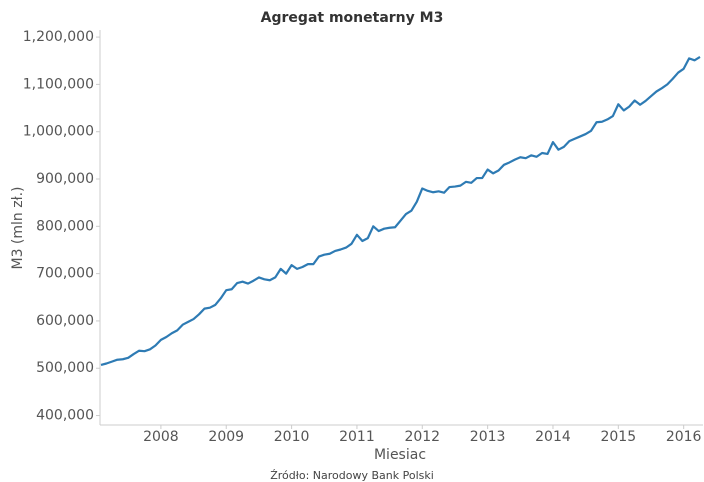 This screenshot has width=704, height=482. Describe the element at coordinates (226, 437) in the screenshot. I see `x-tick-label: 2009` at that location.